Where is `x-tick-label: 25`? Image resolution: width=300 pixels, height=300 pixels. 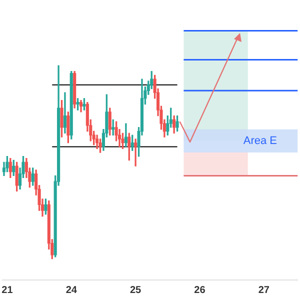
x-tick-label: 25 is located at coordinates (136, 290).